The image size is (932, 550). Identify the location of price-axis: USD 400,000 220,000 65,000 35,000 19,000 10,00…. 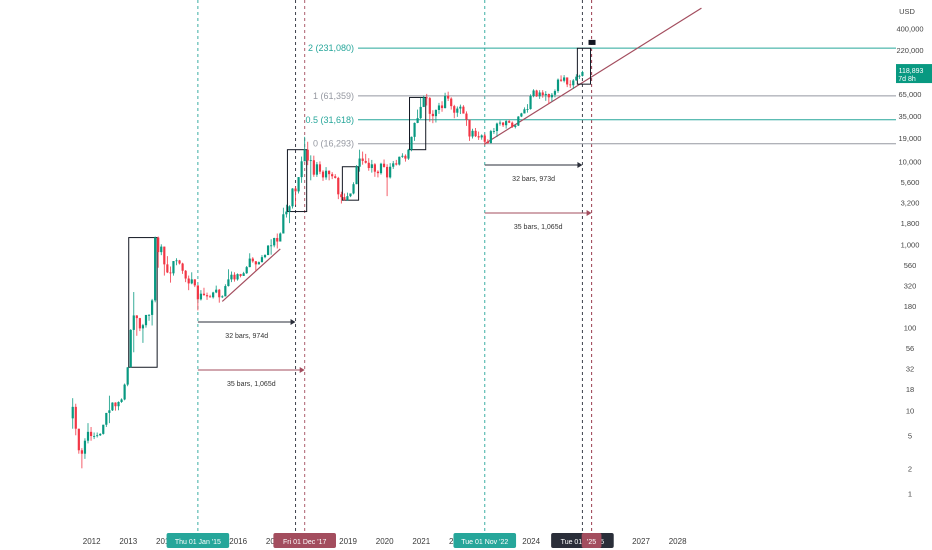
(914, 275).